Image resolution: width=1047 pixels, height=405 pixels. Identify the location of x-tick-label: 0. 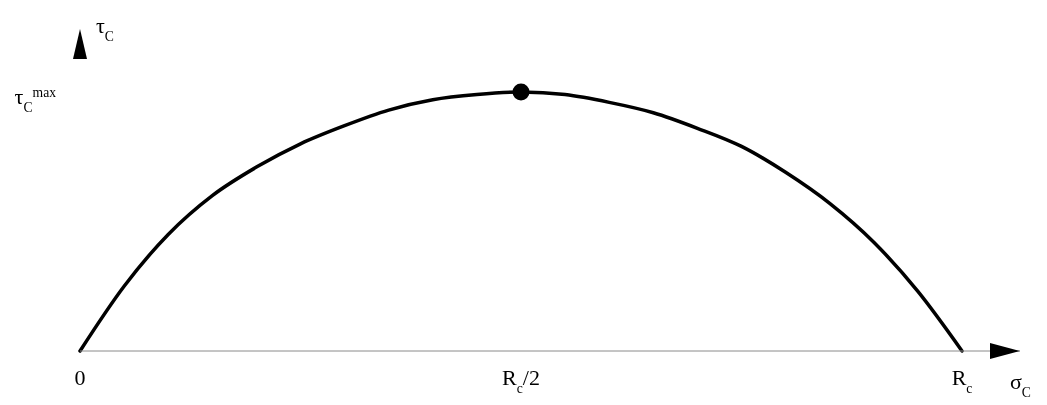
(80, 377).